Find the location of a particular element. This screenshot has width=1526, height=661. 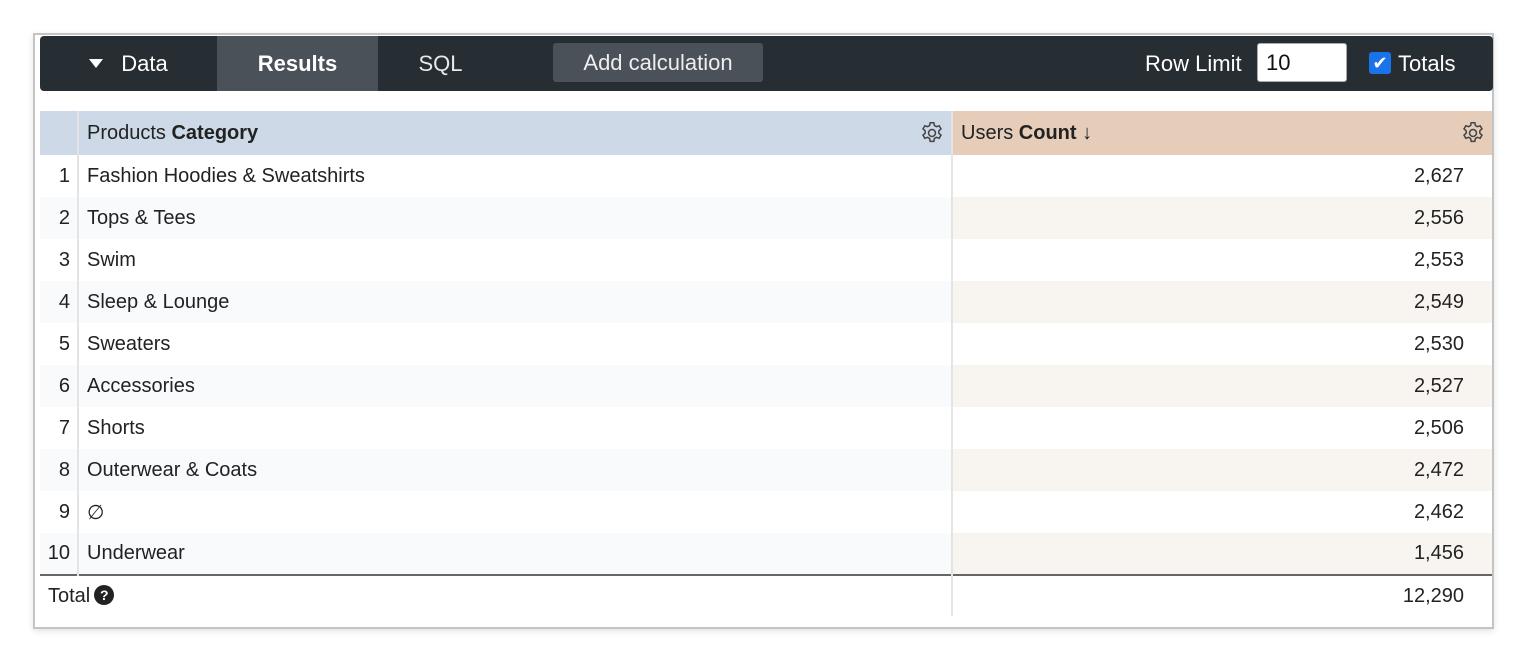

count-cell: 2,549 is located at coordinates (1222, 302).